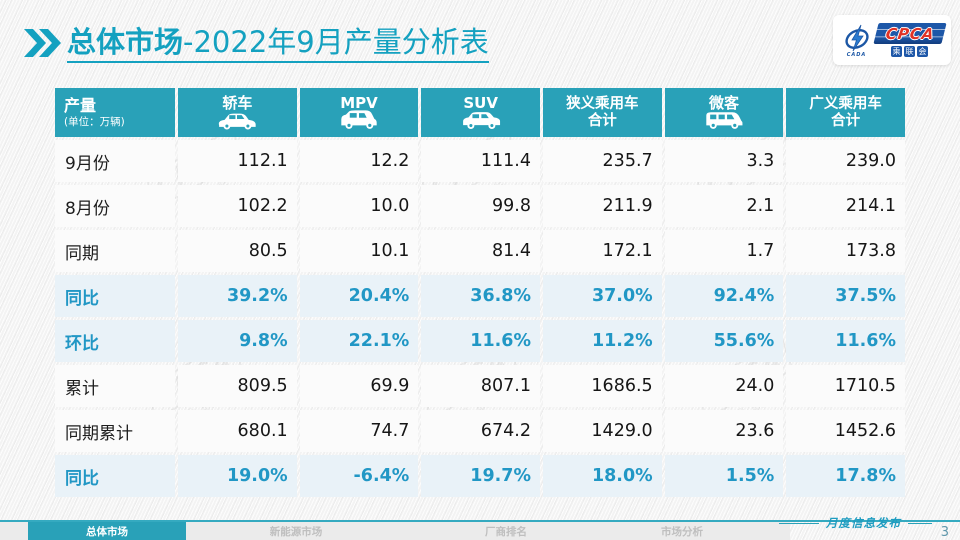 Image resolution: width=960 pixels, height=540 pixels. Describe the element at coordinates (115, 296) in the screenshot. I see `row-label: 同比` at that location.